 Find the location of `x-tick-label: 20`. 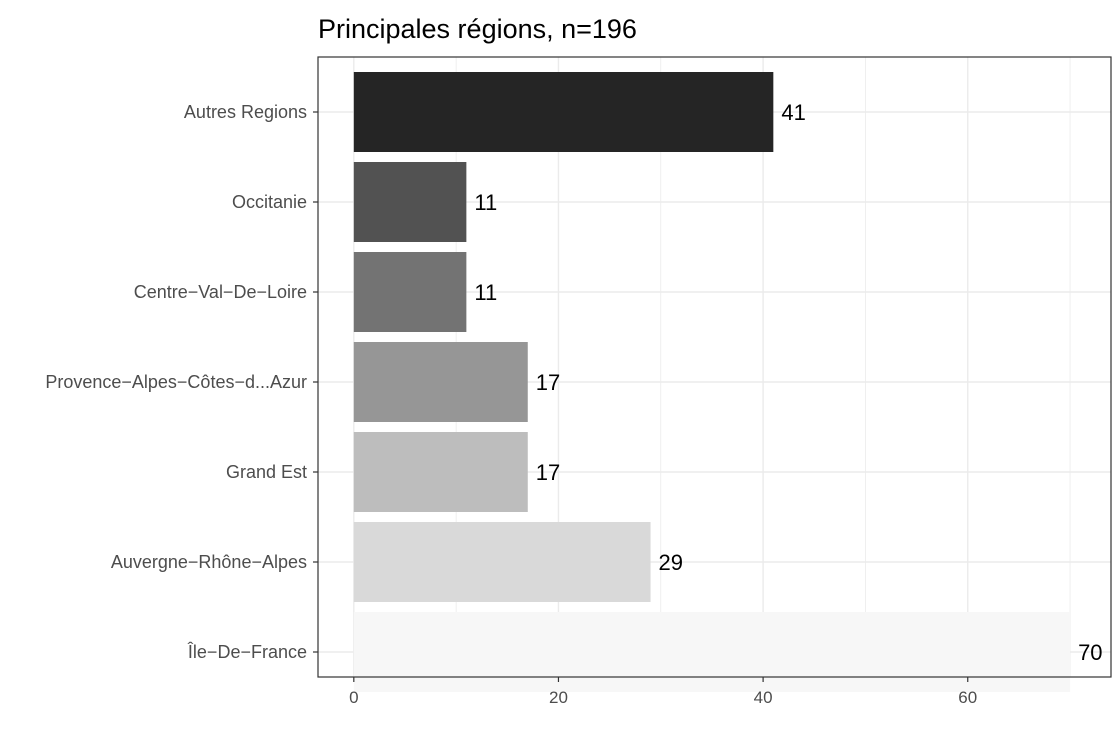

x-tick-label: 20 is located at coordinates (558, 697).